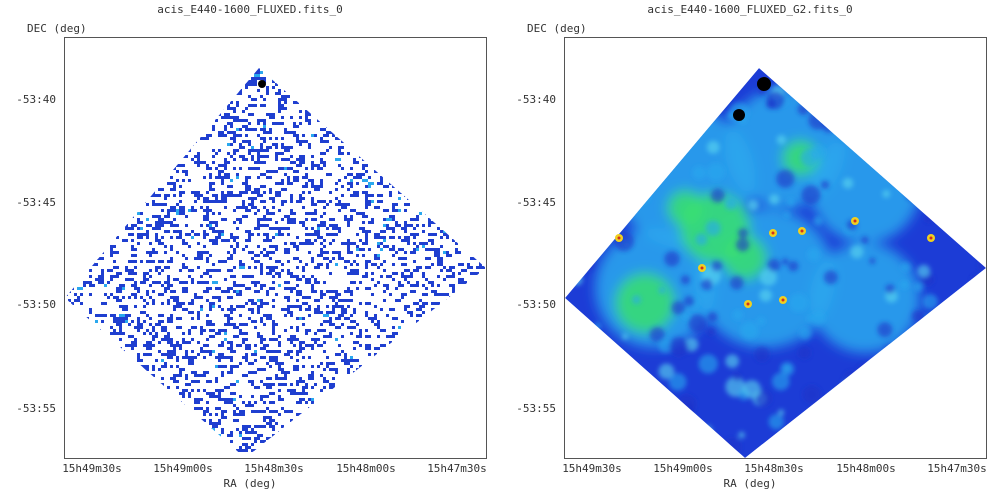  What do you see at coordinates (750, 9) in the screenshot?
I see `panel-title: acis_E440-1600_FLUXED_G2.fits_0` at bounding box center [750, 9].